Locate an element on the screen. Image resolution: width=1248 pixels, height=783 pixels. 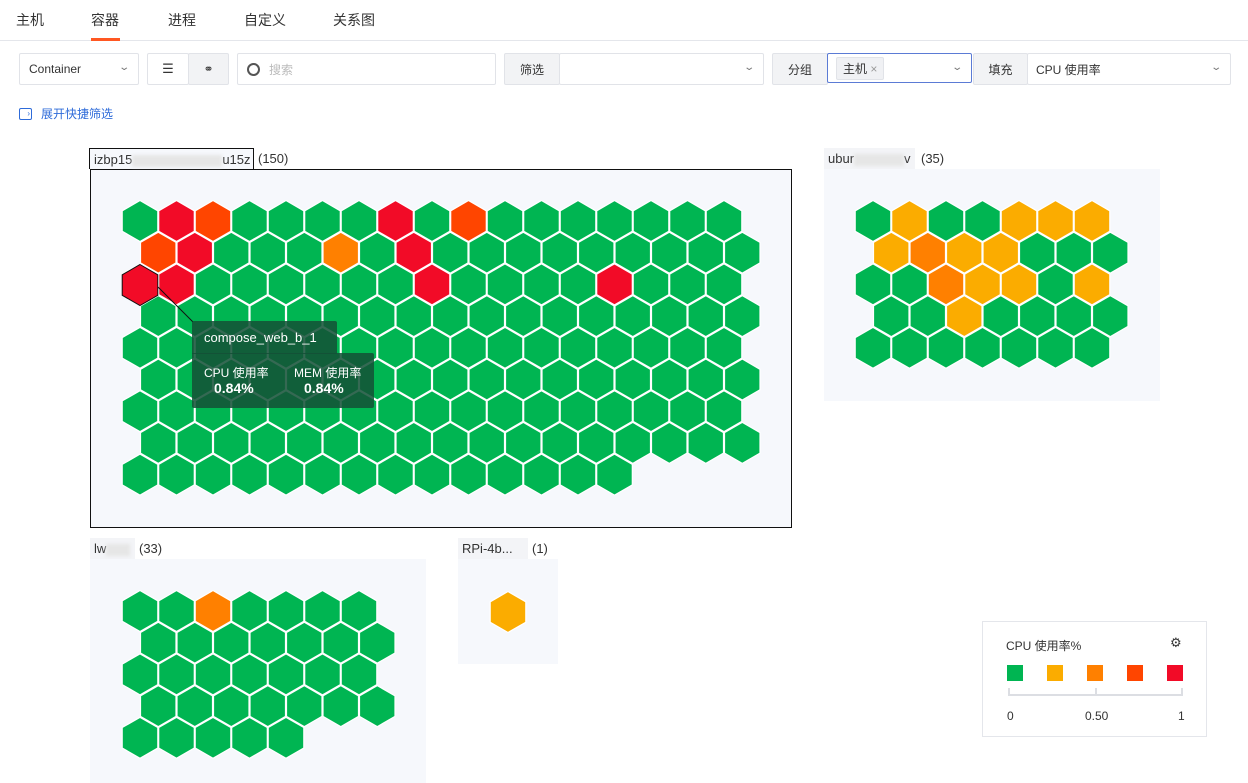
tab-custom: 自定义 is located at coordinates (265, 20).